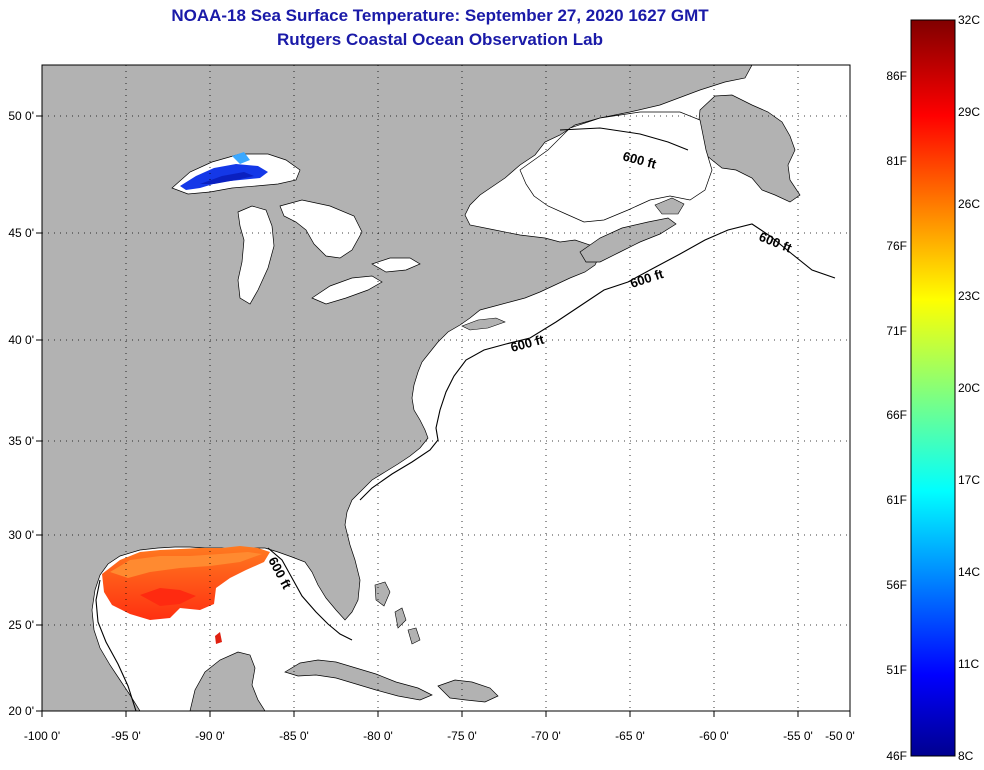 Image resolution: width=984 pixels, height=770 pixels. Describe the element at coordinates (440, 39) in the screenshot. I see `map-subtitle: Rutgers Coastal Ocean Observation Lab` at that location.